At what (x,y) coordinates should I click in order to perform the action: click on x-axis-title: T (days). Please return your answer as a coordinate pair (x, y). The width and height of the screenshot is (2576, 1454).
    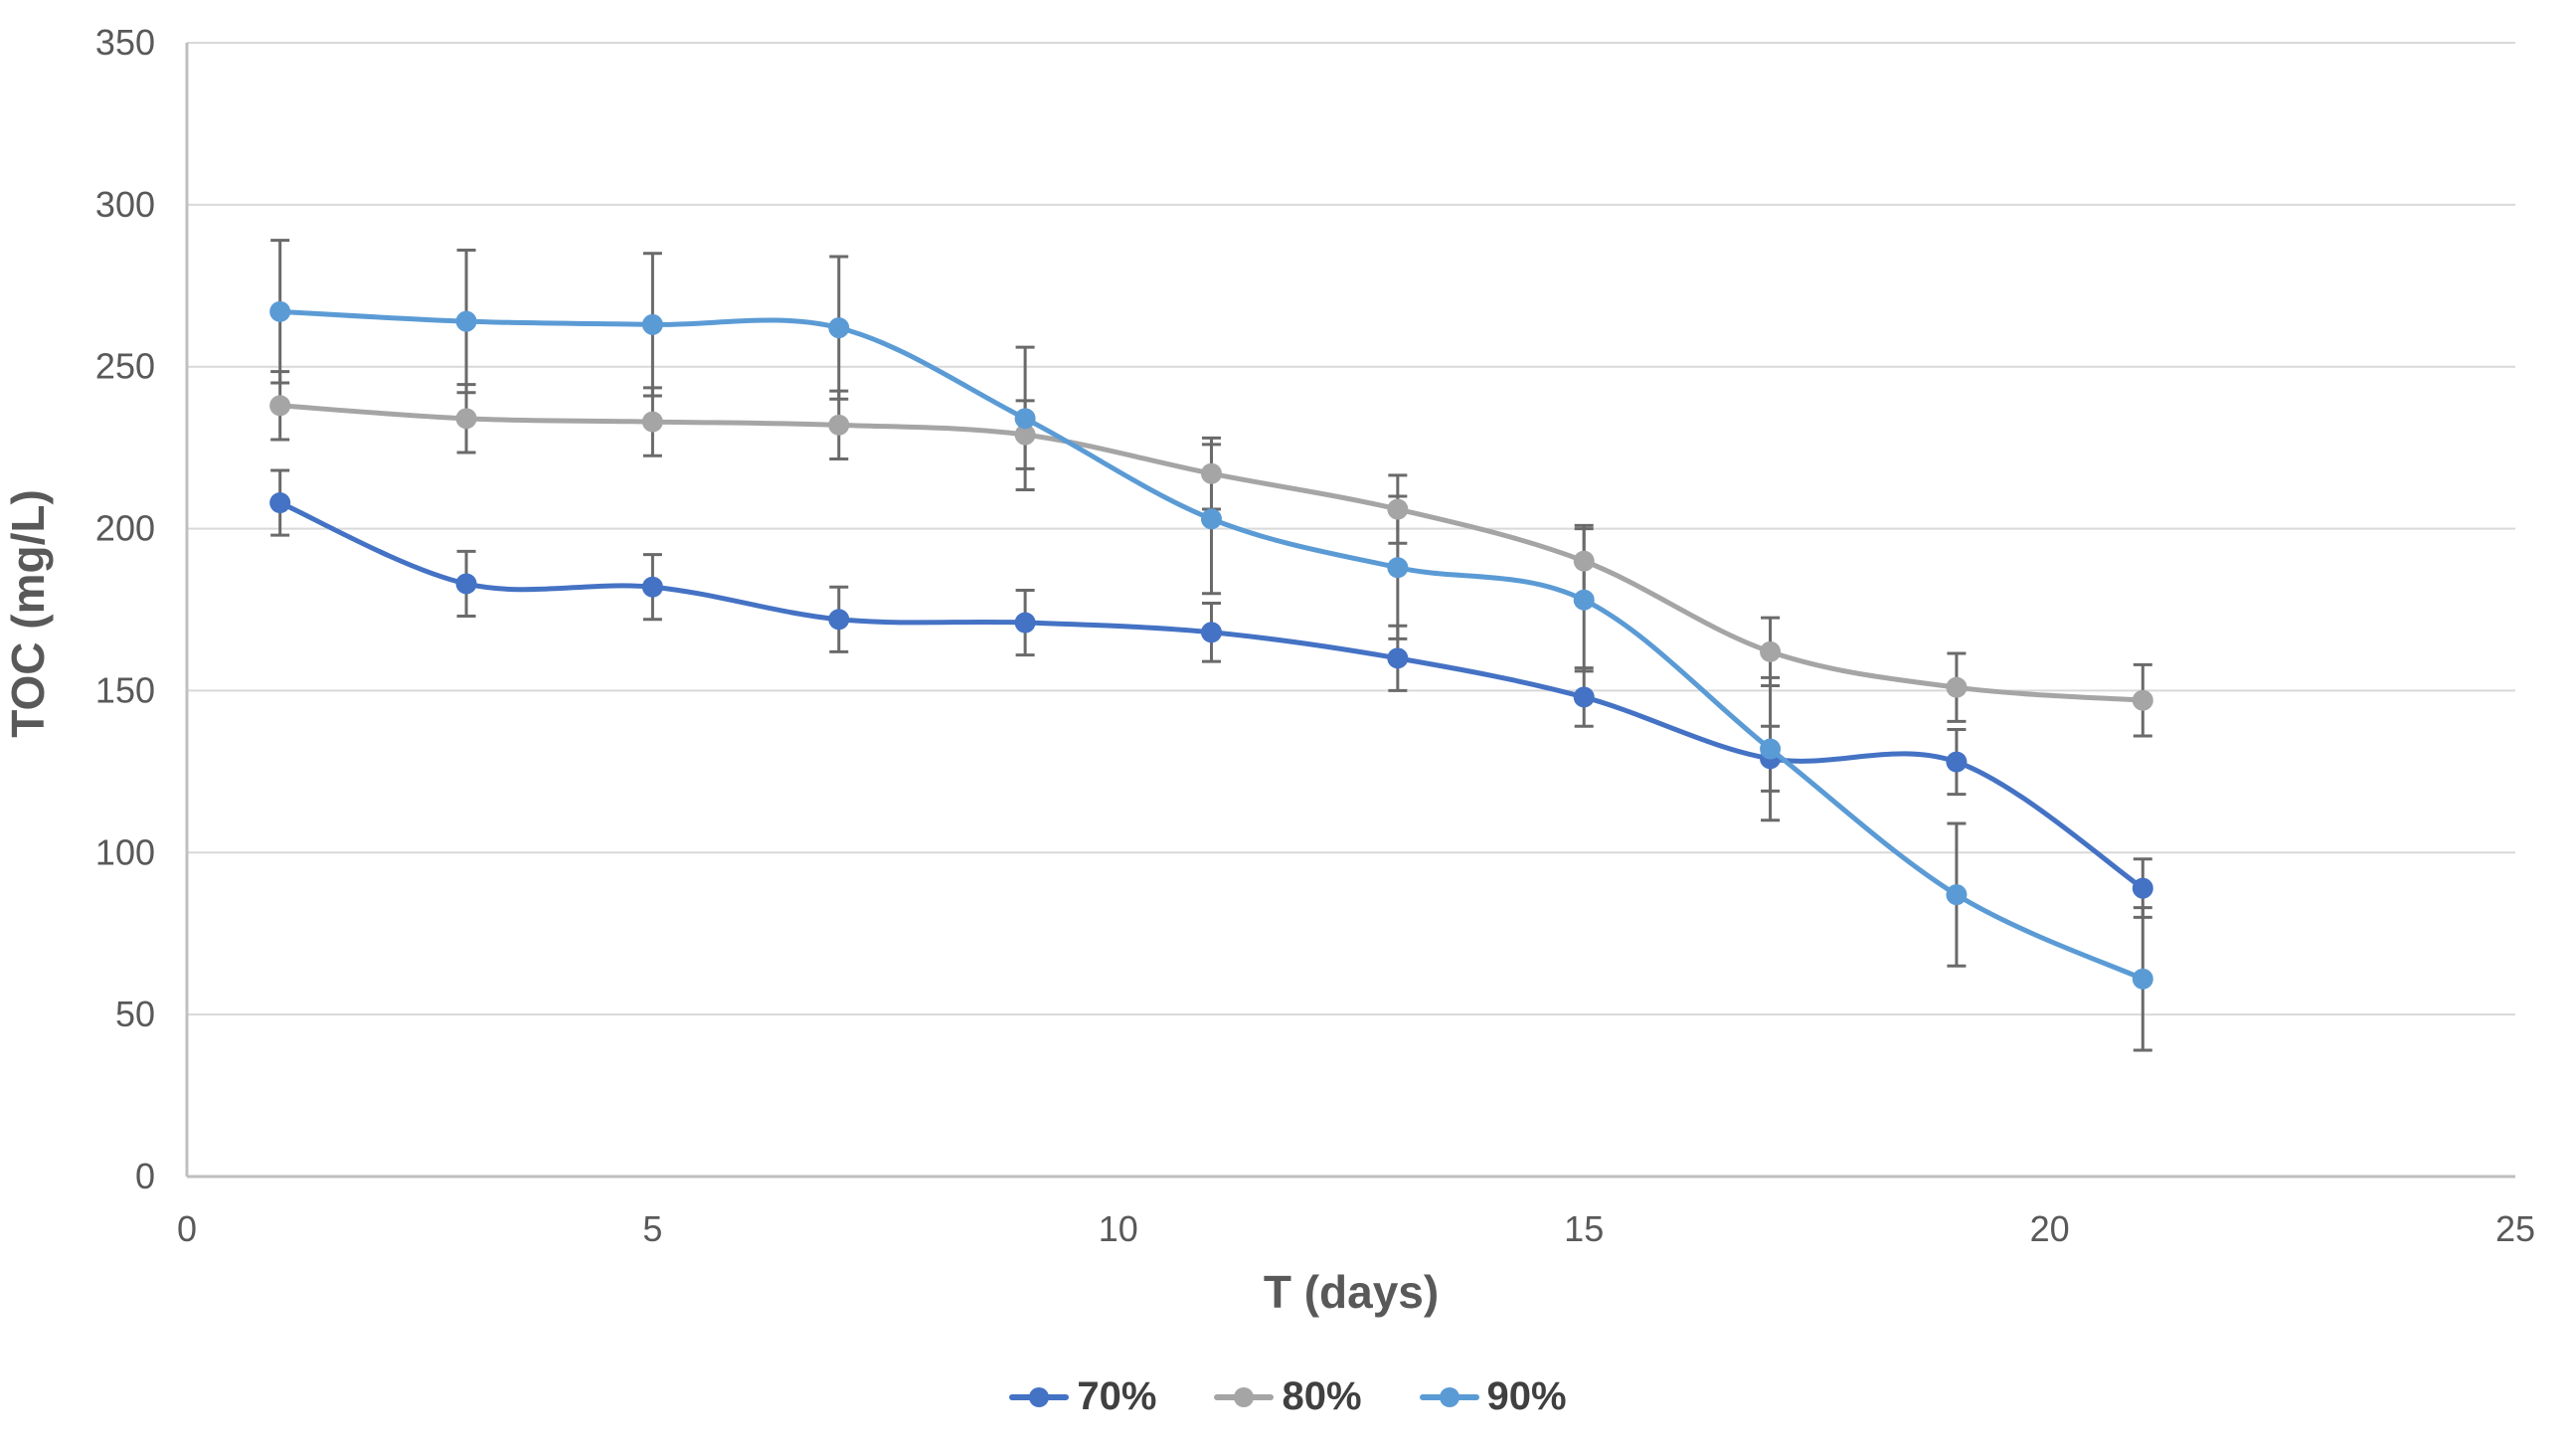
    Looking at the image, I should click on (1351, 1292).